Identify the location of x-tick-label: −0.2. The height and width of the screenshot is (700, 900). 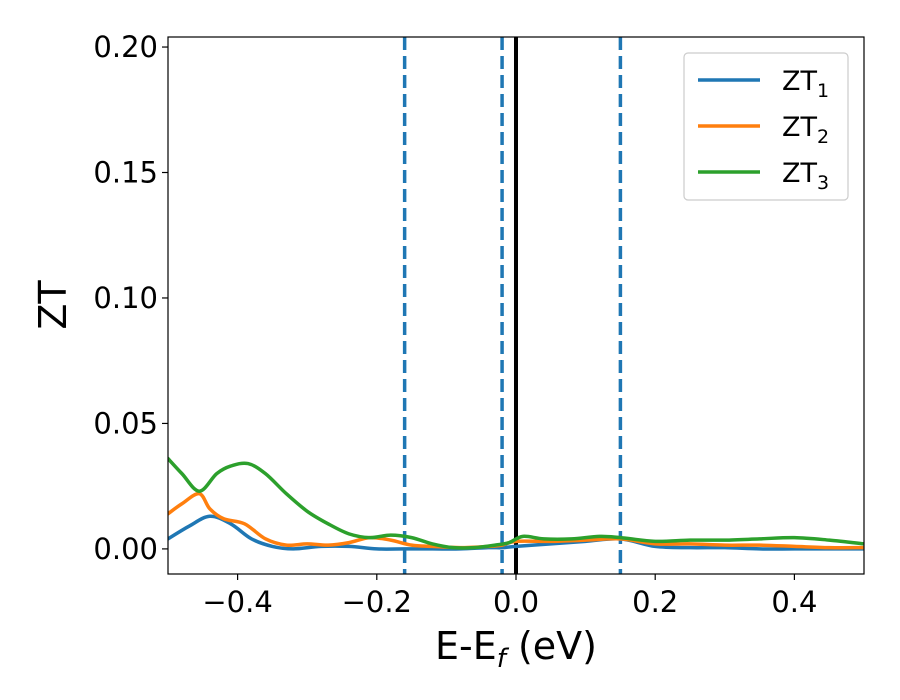
(377, 602).